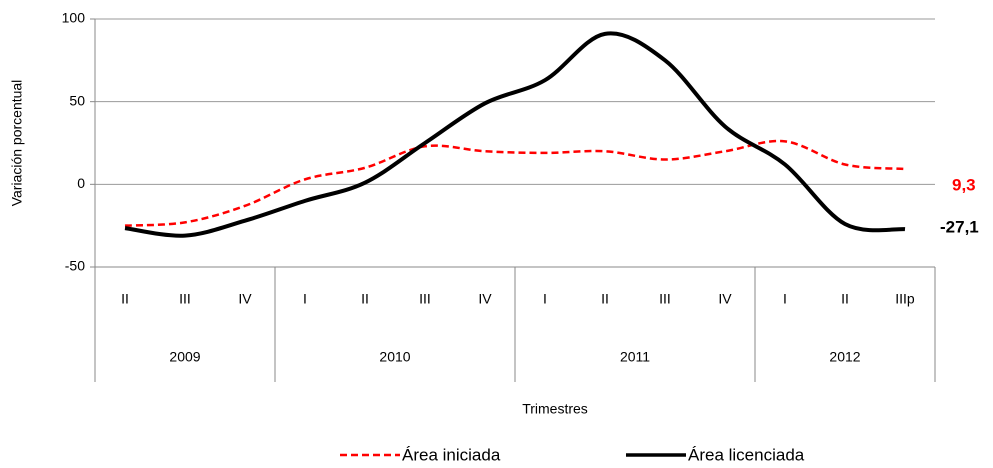 The image size is (993, 468). Describe the element at coordinates (394, 357) in the screenshot. I see `year-label: 2010` at that location.